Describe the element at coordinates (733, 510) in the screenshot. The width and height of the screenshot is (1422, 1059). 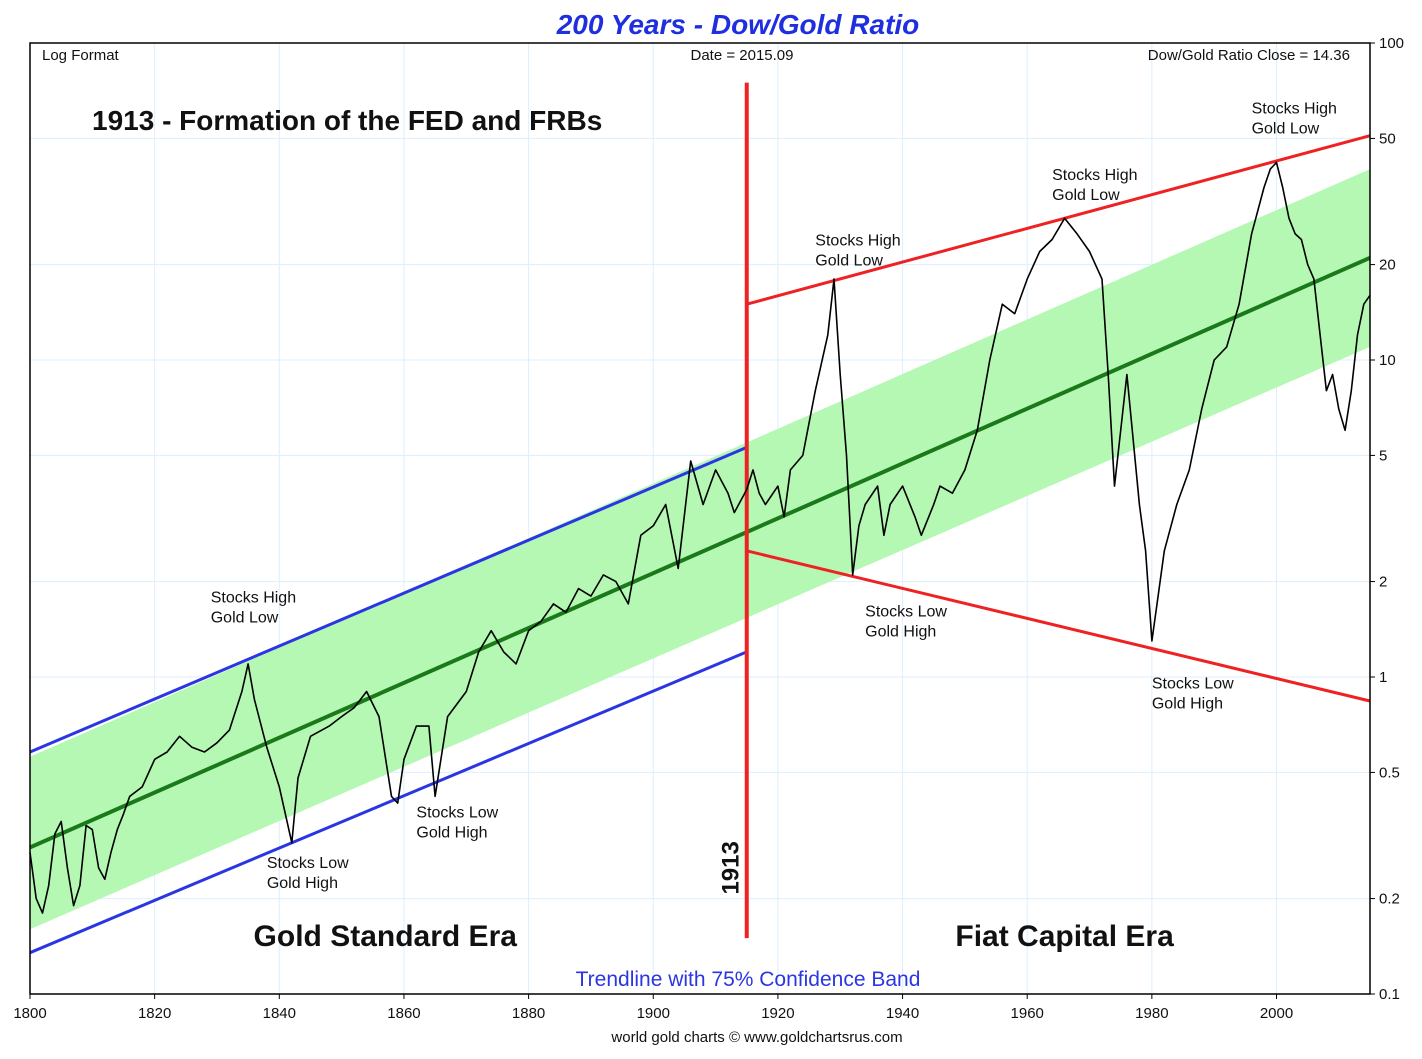
I see `marker-layer: 1913` at that location.